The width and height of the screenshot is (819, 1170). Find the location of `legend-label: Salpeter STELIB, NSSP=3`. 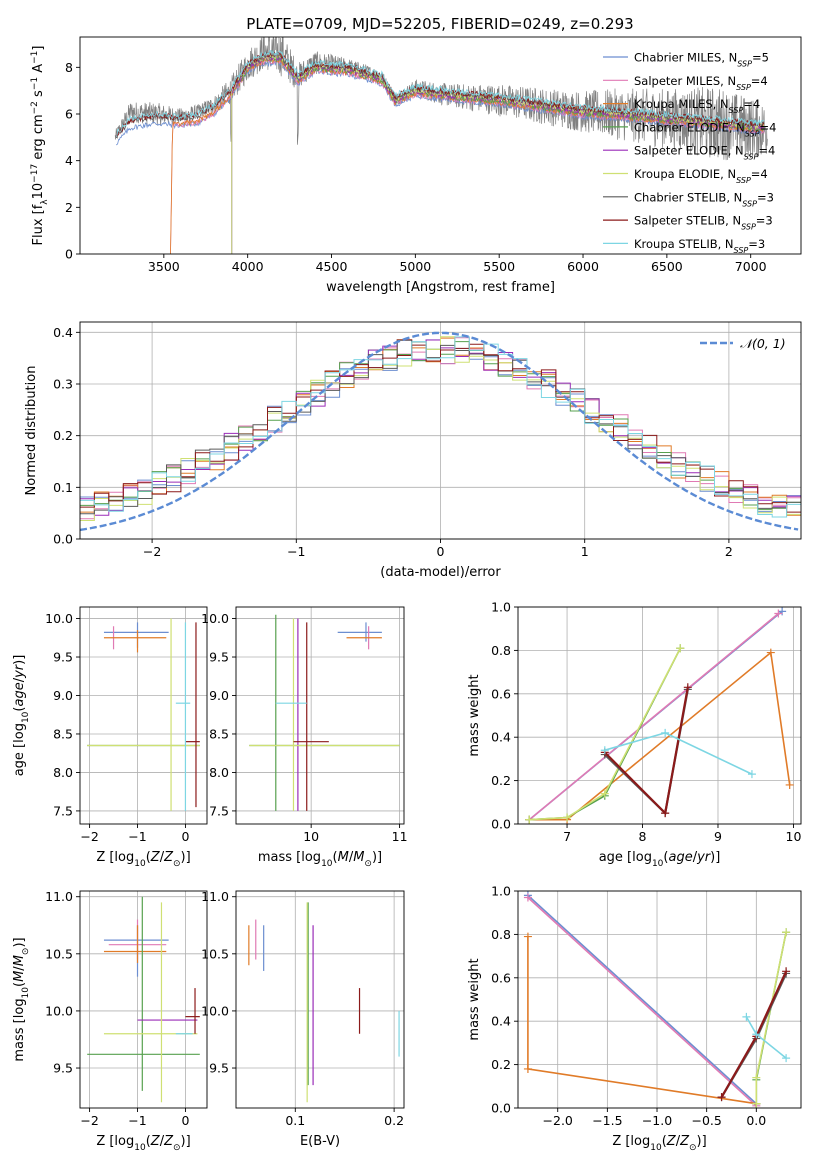

legend-label: Salpeter STELIB, NSSP=3 is located at coordinates (703, 223).